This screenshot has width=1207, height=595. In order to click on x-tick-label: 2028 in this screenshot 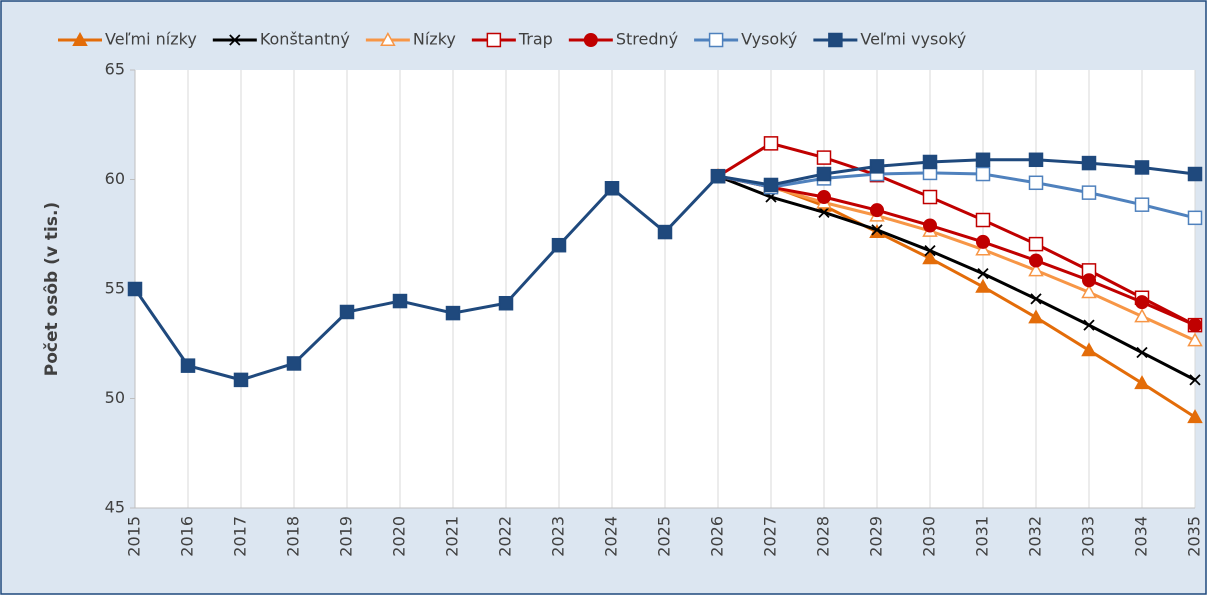, I will do `click(823, 536)`.